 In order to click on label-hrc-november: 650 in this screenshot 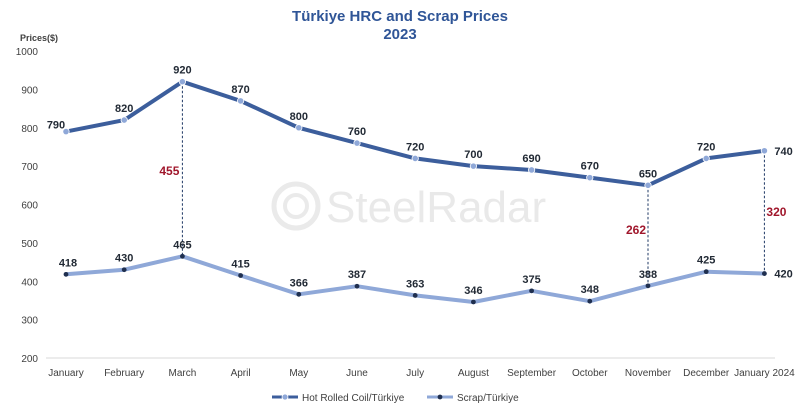, I will do `click(648, 174)`.